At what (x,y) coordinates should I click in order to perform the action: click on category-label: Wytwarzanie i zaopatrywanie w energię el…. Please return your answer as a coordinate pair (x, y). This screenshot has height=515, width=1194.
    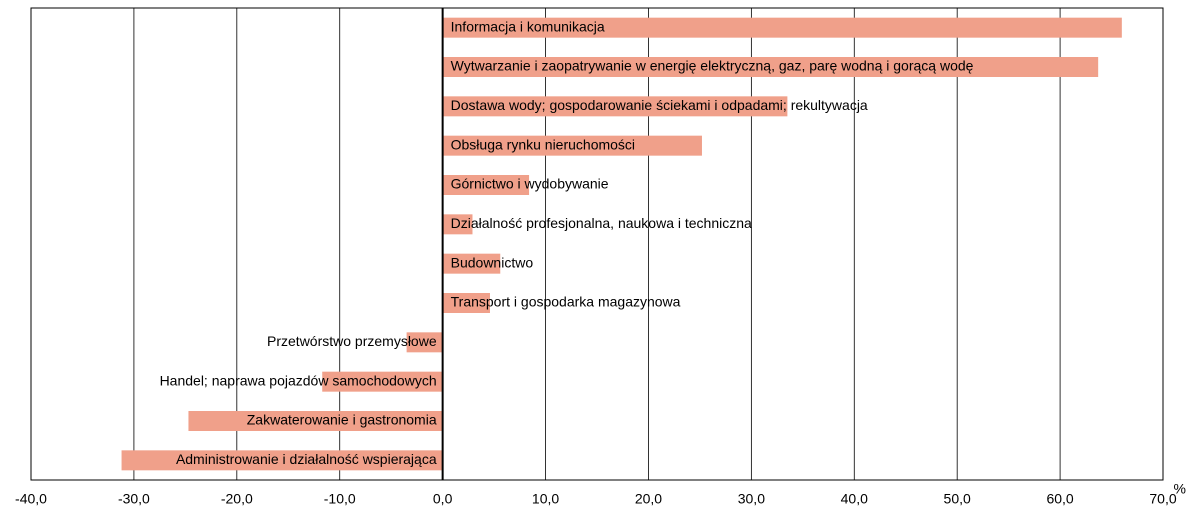
    Looking at the image, I should click on (712, 66).